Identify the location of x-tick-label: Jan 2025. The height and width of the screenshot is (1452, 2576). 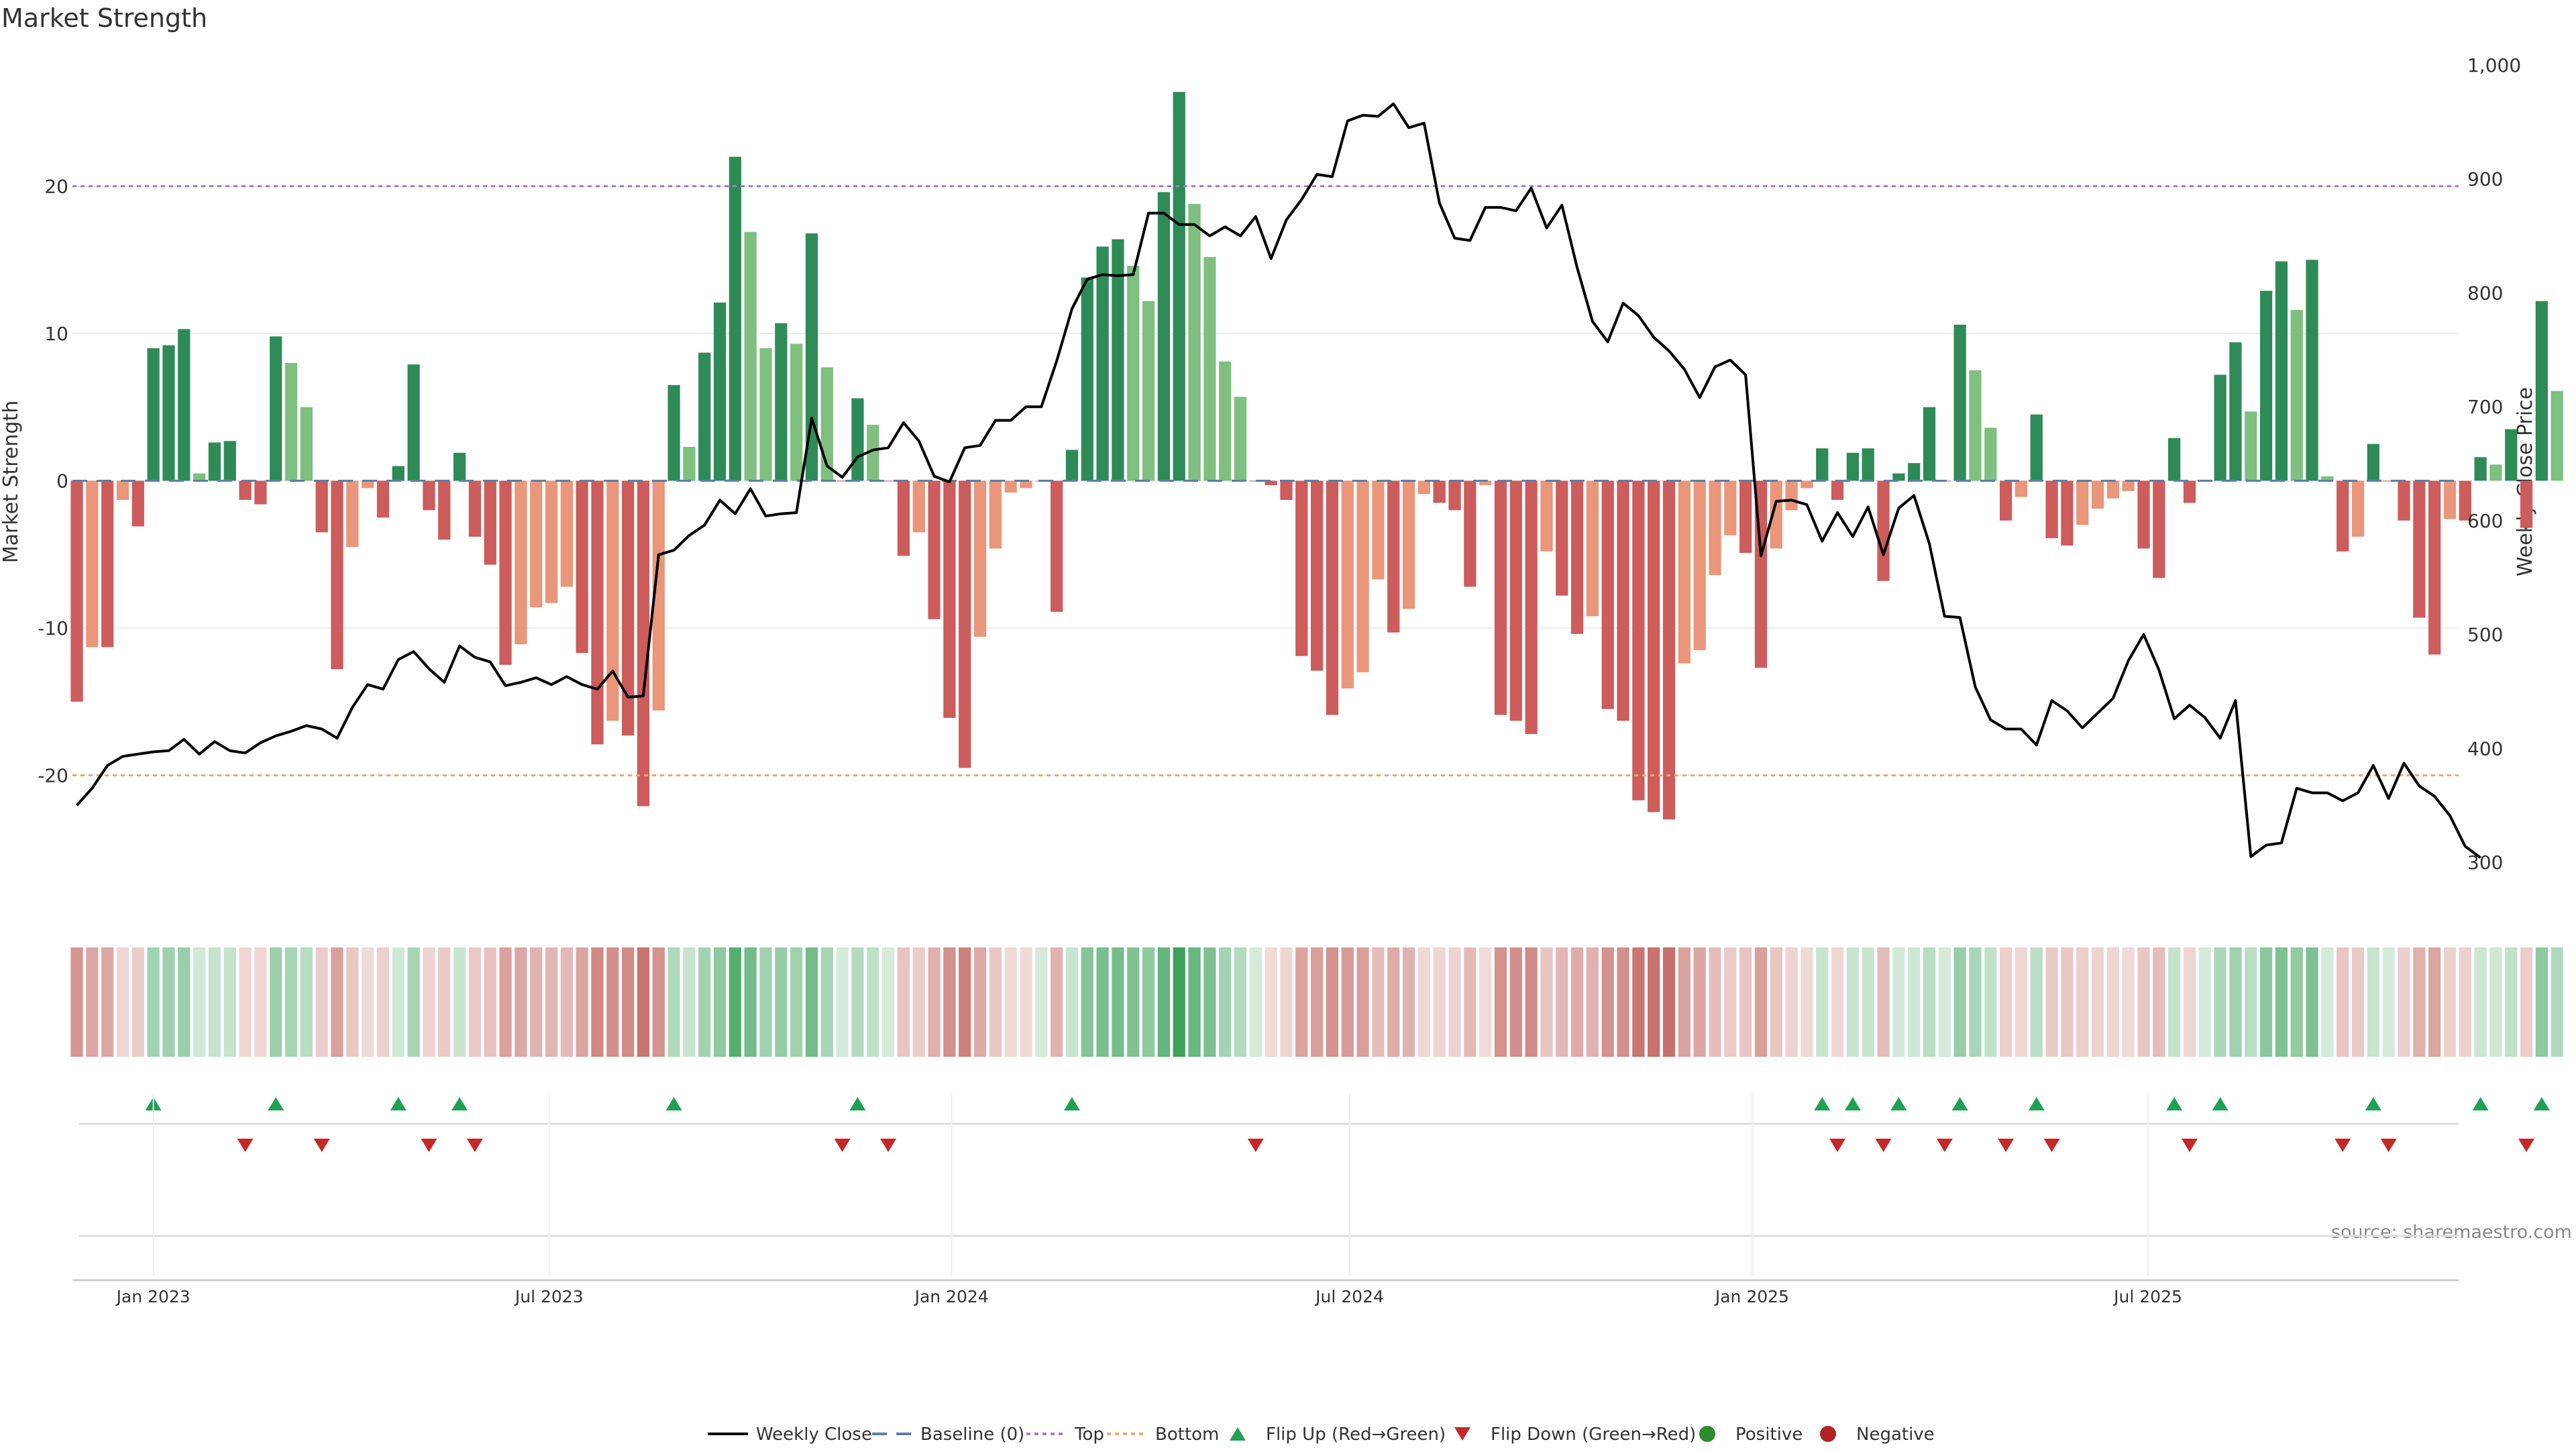
(1751, 1297).